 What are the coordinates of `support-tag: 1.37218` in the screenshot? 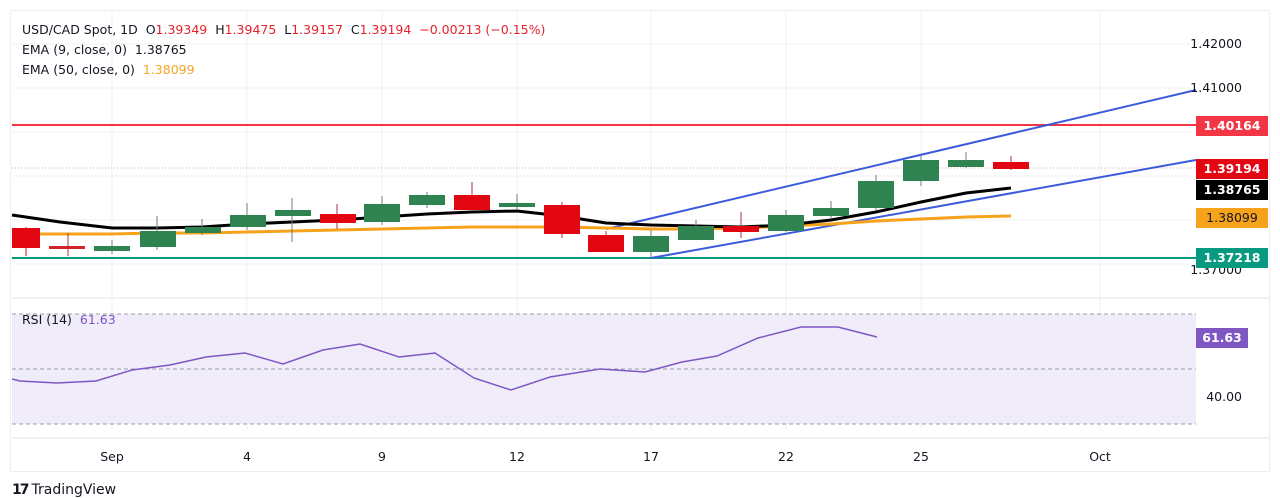 It's located at (1232, 258).